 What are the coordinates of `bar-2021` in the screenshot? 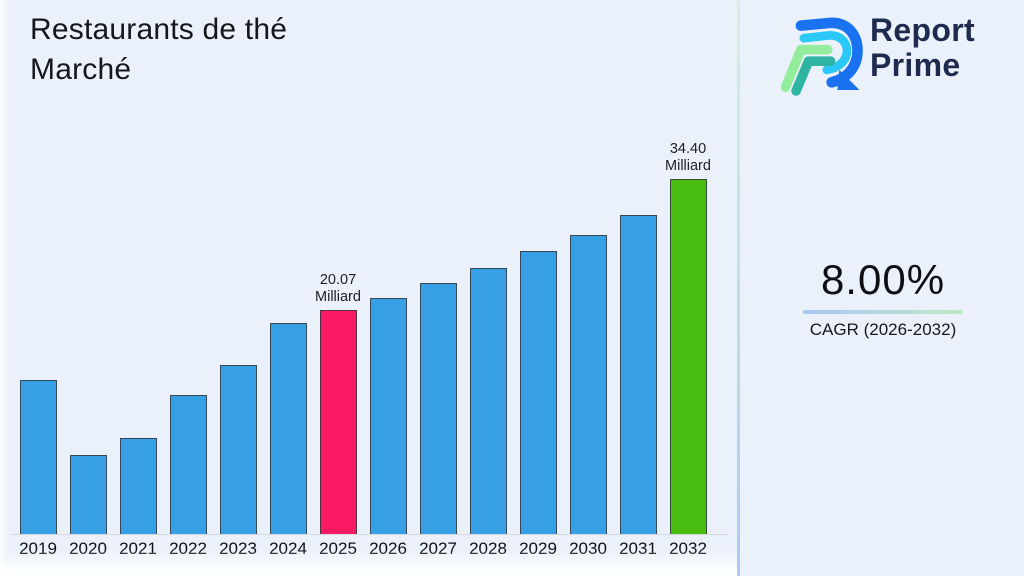 It's located at (138, 486).